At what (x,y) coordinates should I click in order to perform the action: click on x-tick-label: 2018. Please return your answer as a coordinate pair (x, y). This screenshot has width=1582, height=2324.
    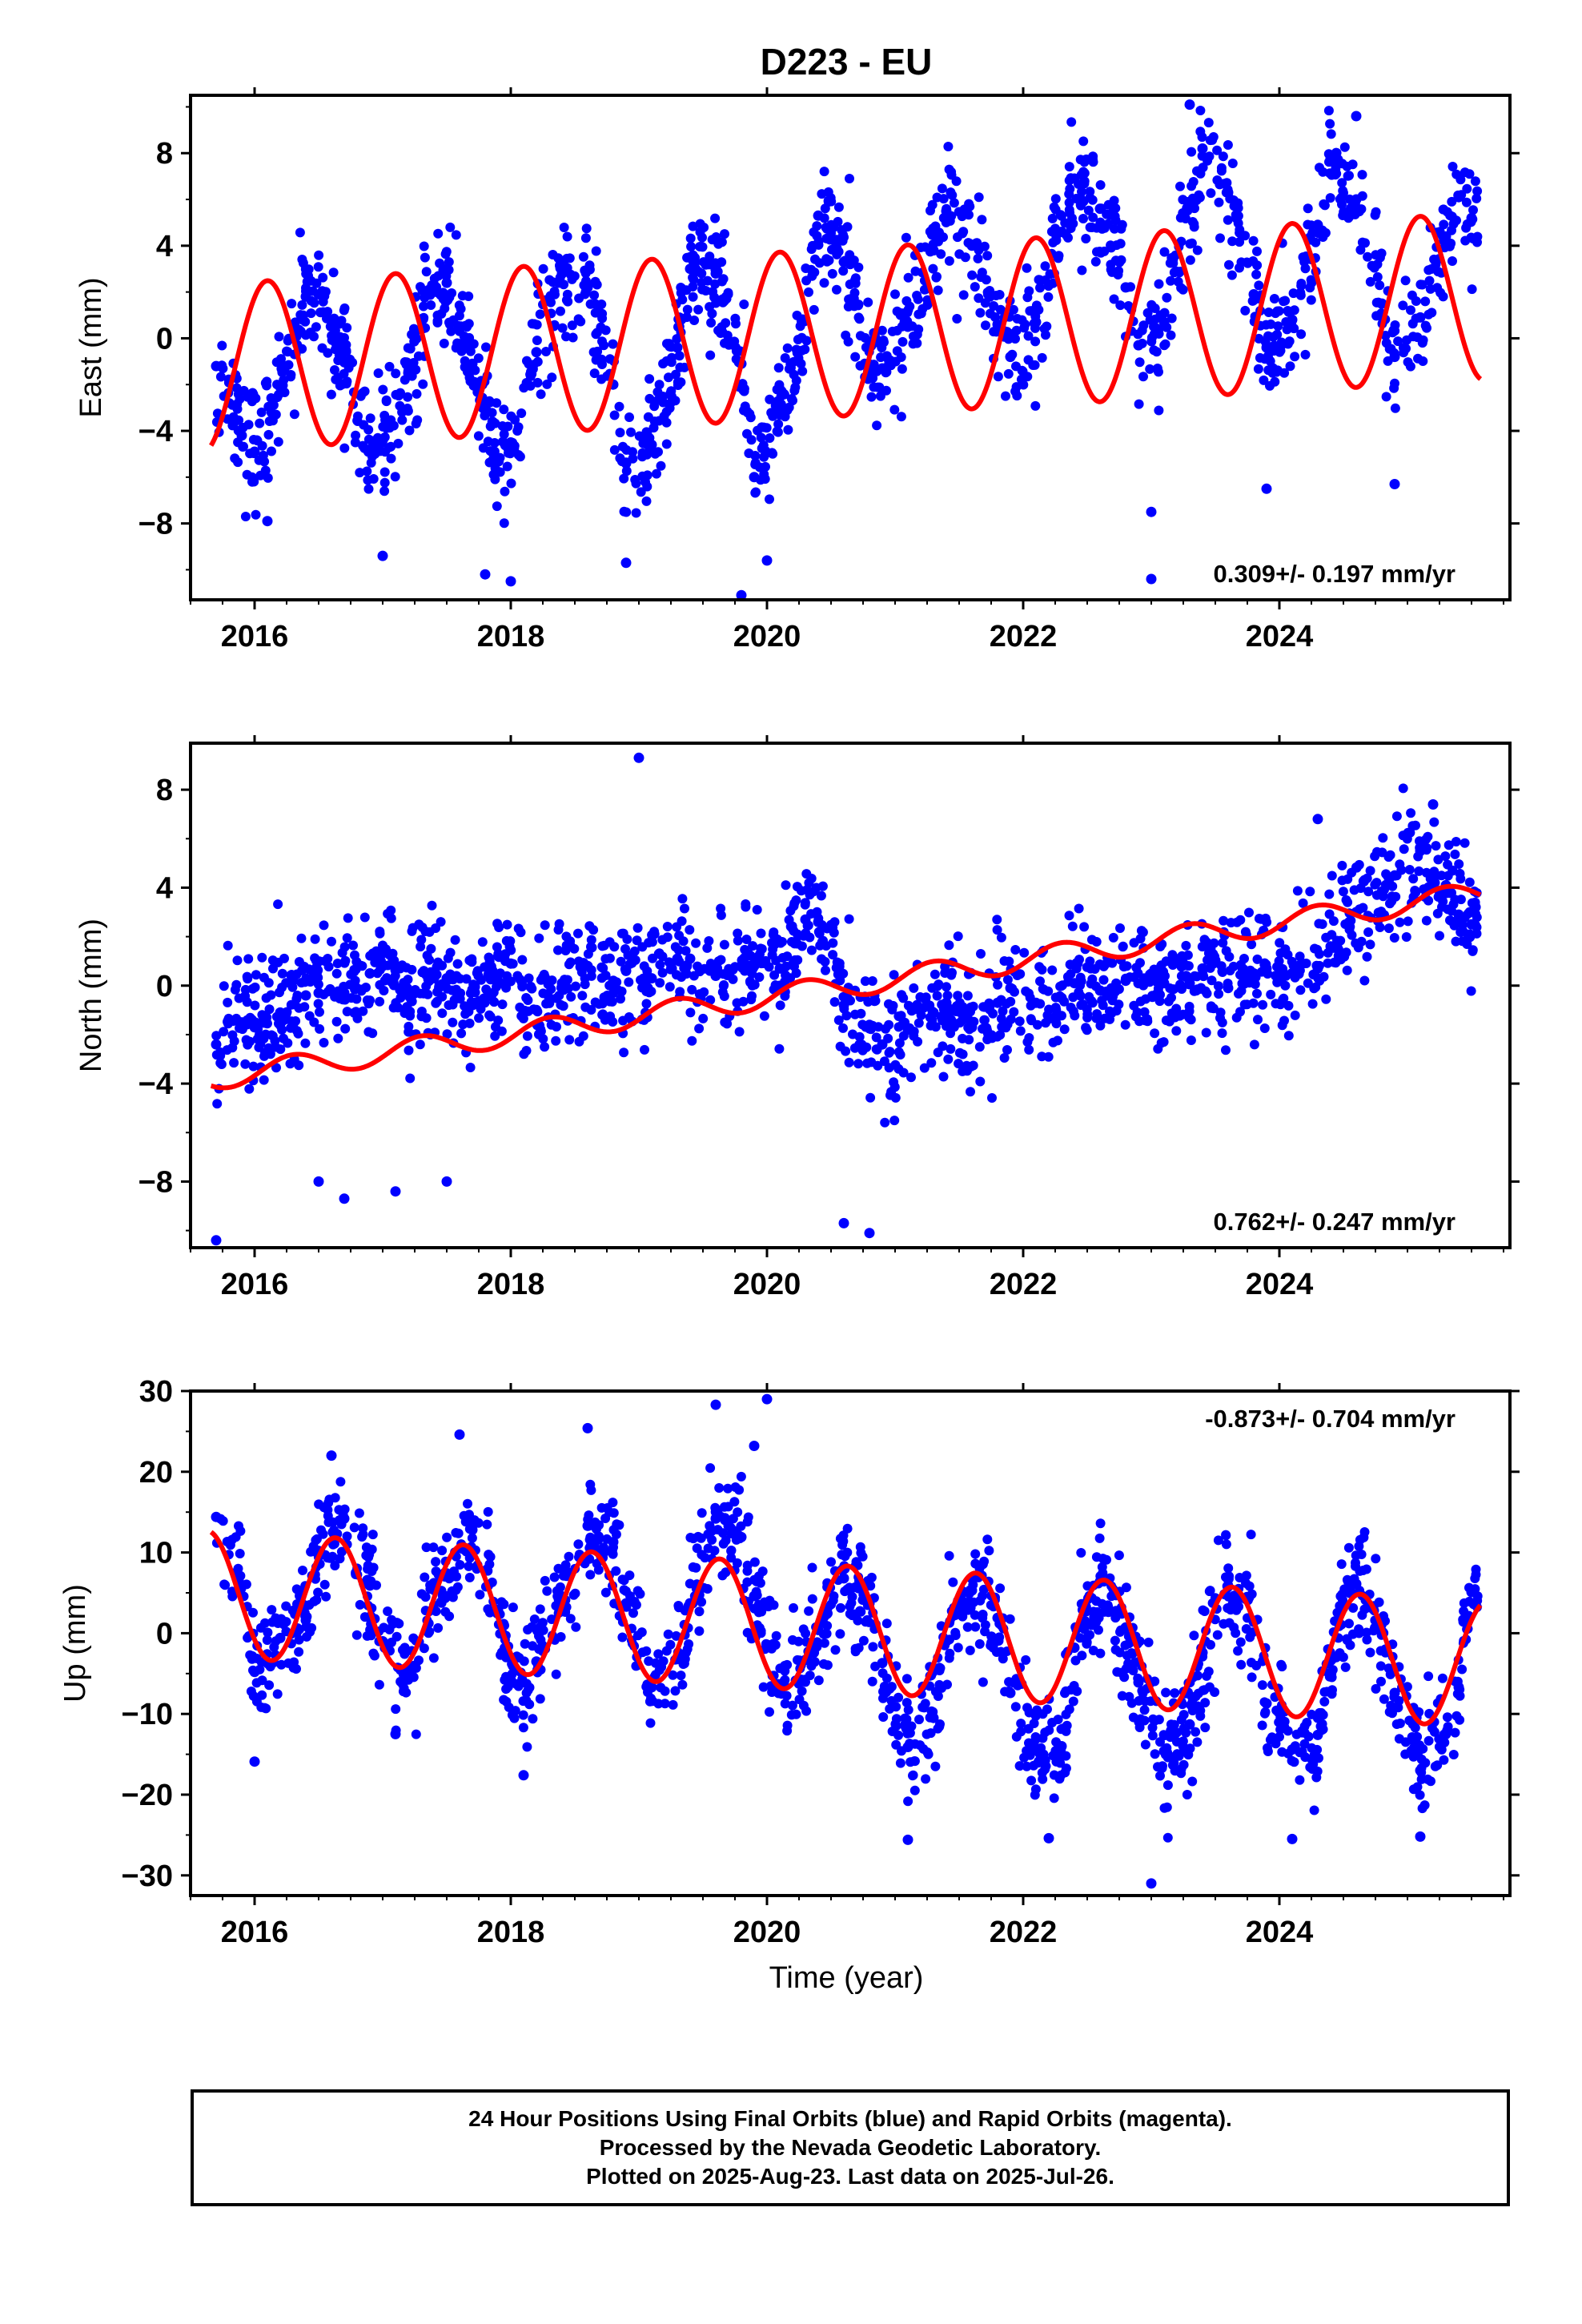
    Looking at the image, I should click on (511, 1284).